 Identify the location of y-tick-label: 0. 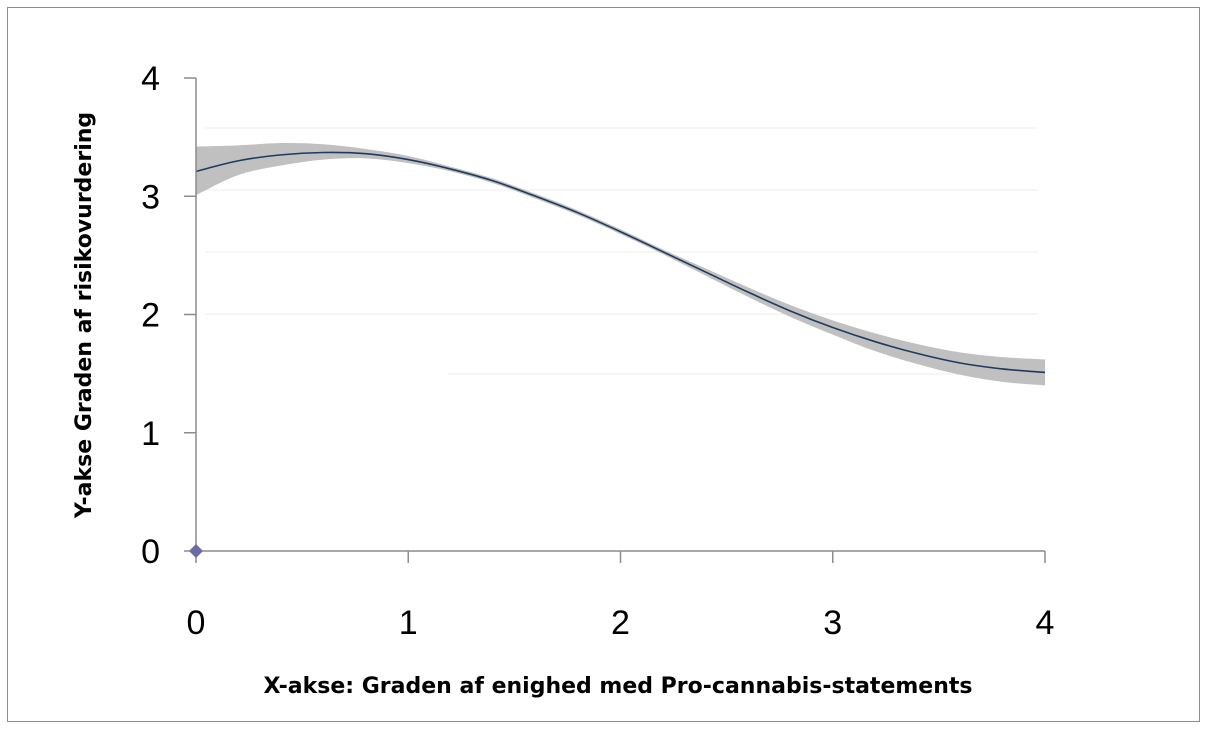
(150, 552).